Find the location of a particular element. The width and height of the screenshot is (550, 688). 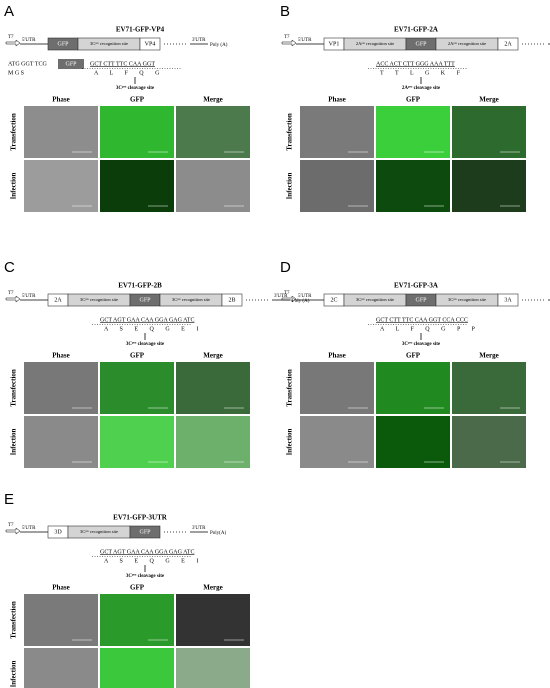

aa-left: M G S is located at coordinates (16, 73).